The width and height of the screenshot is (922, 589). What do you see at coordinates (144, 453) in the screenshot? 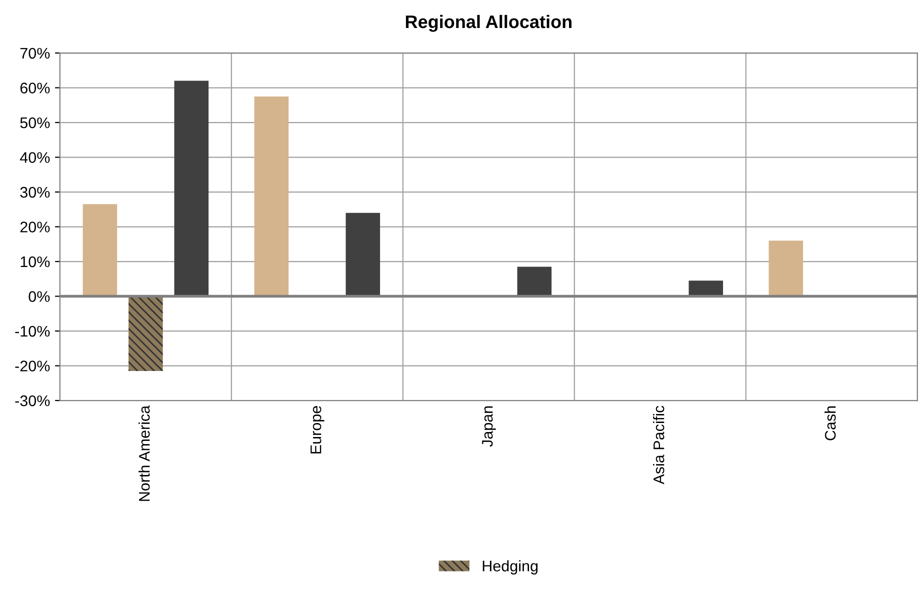
I see `x-tick-label: North America` at bounding box center [144, 453].